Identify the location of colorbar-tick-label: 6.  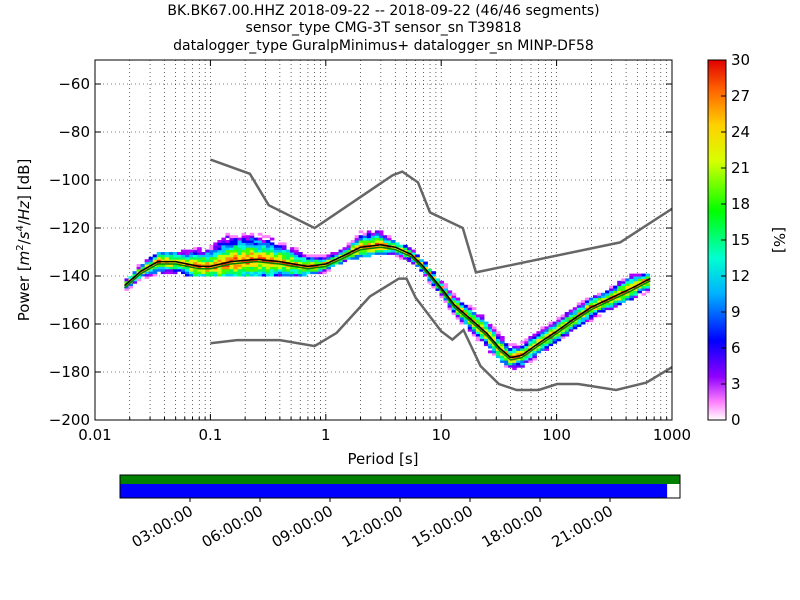
(736, 348).